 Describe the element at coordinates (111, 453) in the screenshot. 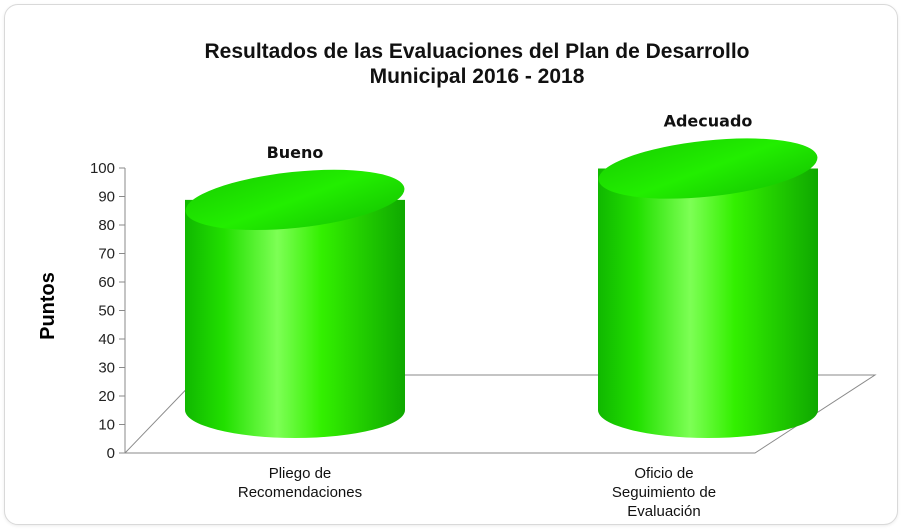

I see `y-tick-label: 0` at that location.